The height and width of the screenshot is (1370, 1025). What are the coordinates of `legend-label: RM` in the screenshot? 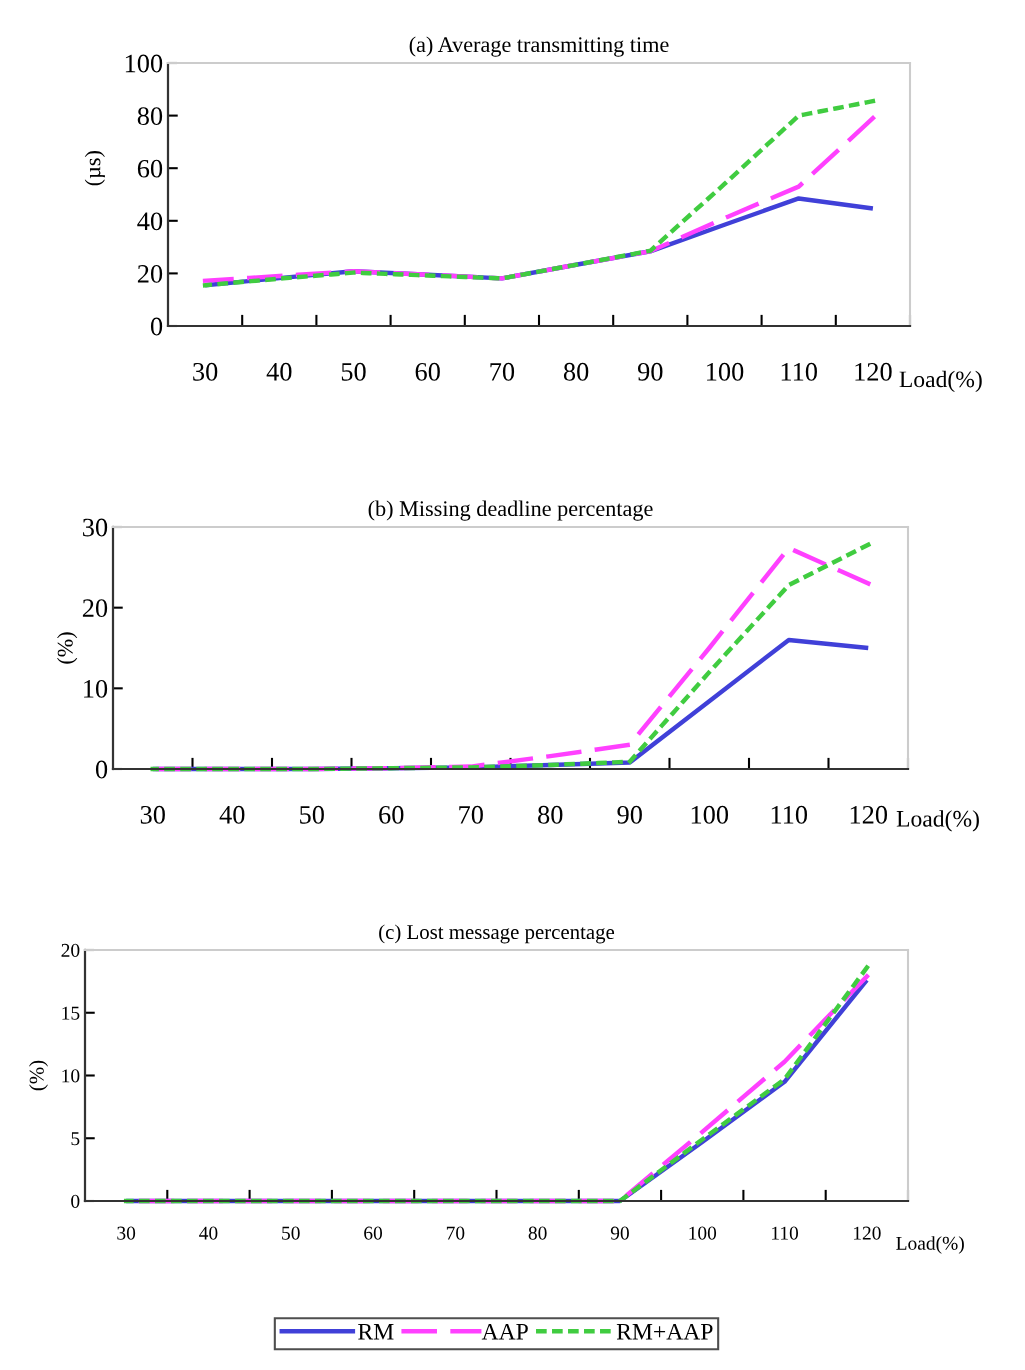 It's located at (376, 1332).